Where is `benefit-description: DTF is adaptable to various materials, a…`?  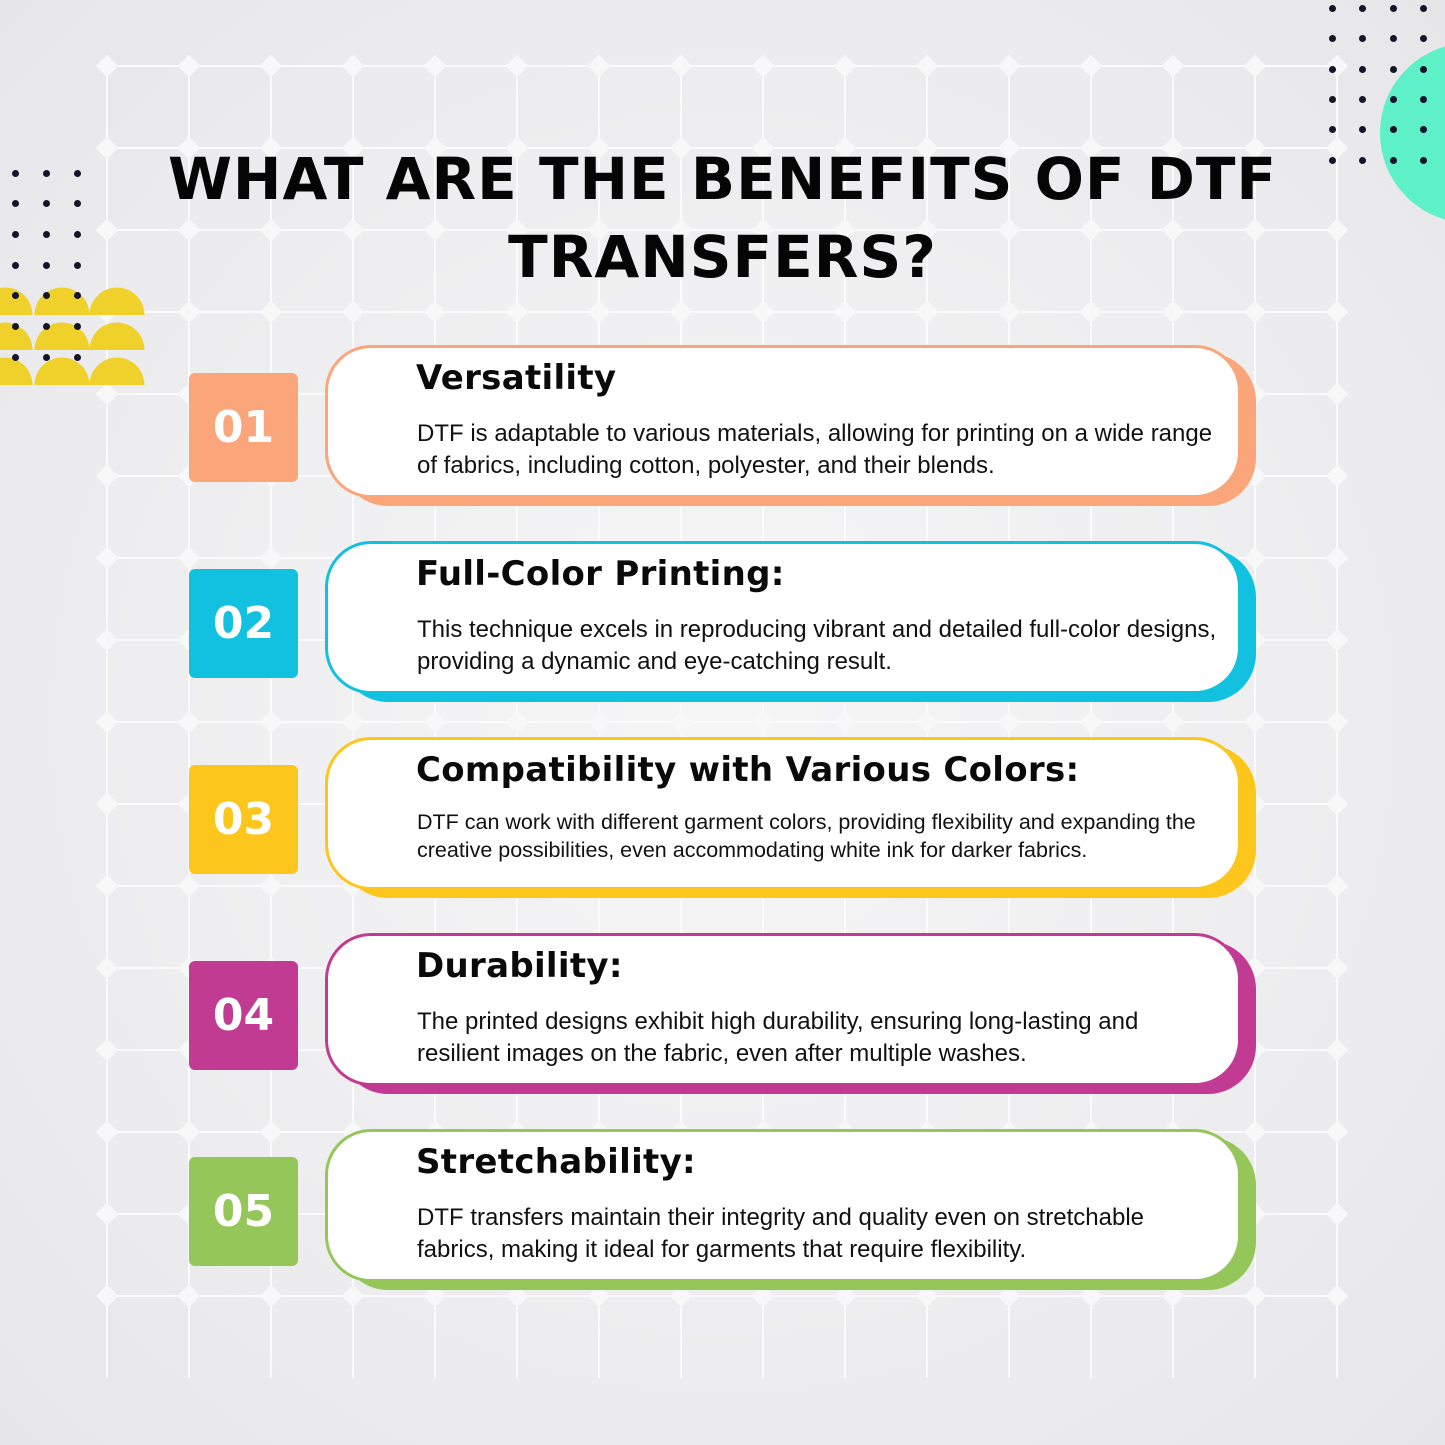
benefit-description: DTF is adaptable to various materials, a… is located at coordinates (815, 449).